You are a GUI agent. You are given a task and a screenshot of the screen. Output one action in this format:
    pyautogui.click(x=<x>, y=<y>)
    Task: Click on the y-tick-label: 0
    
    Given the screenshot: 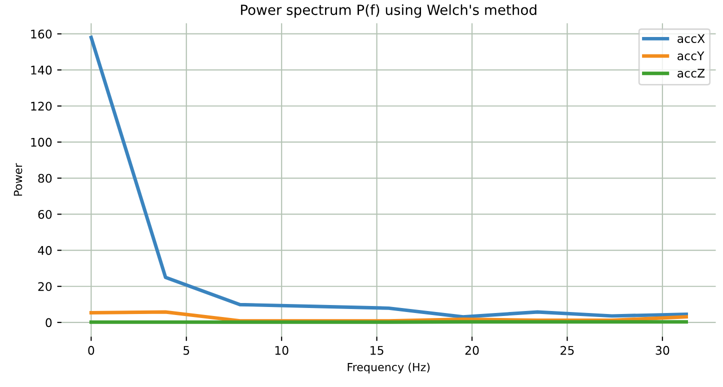 What is the action you would take?
    pyautogui.click(x=49, y=323)
    